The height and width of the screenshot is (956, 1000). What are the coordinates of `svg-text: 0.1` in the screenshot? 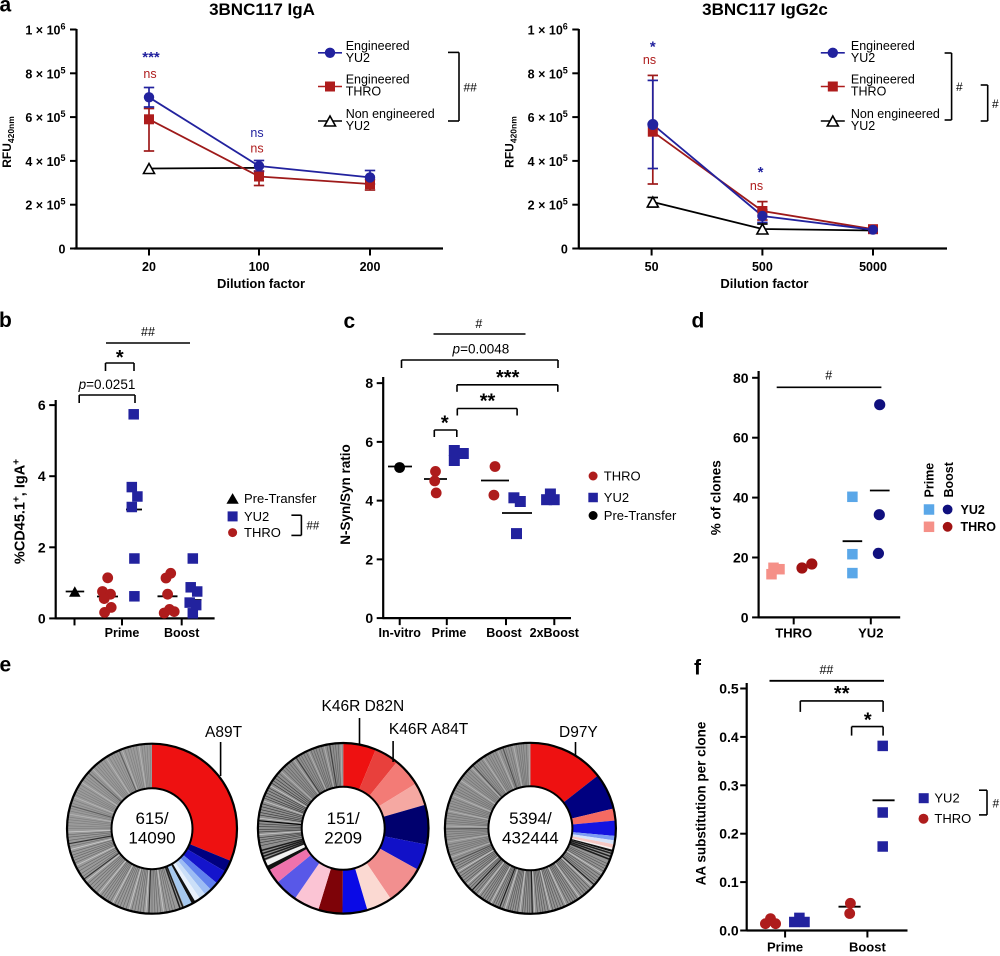 It's located at (729, 882).